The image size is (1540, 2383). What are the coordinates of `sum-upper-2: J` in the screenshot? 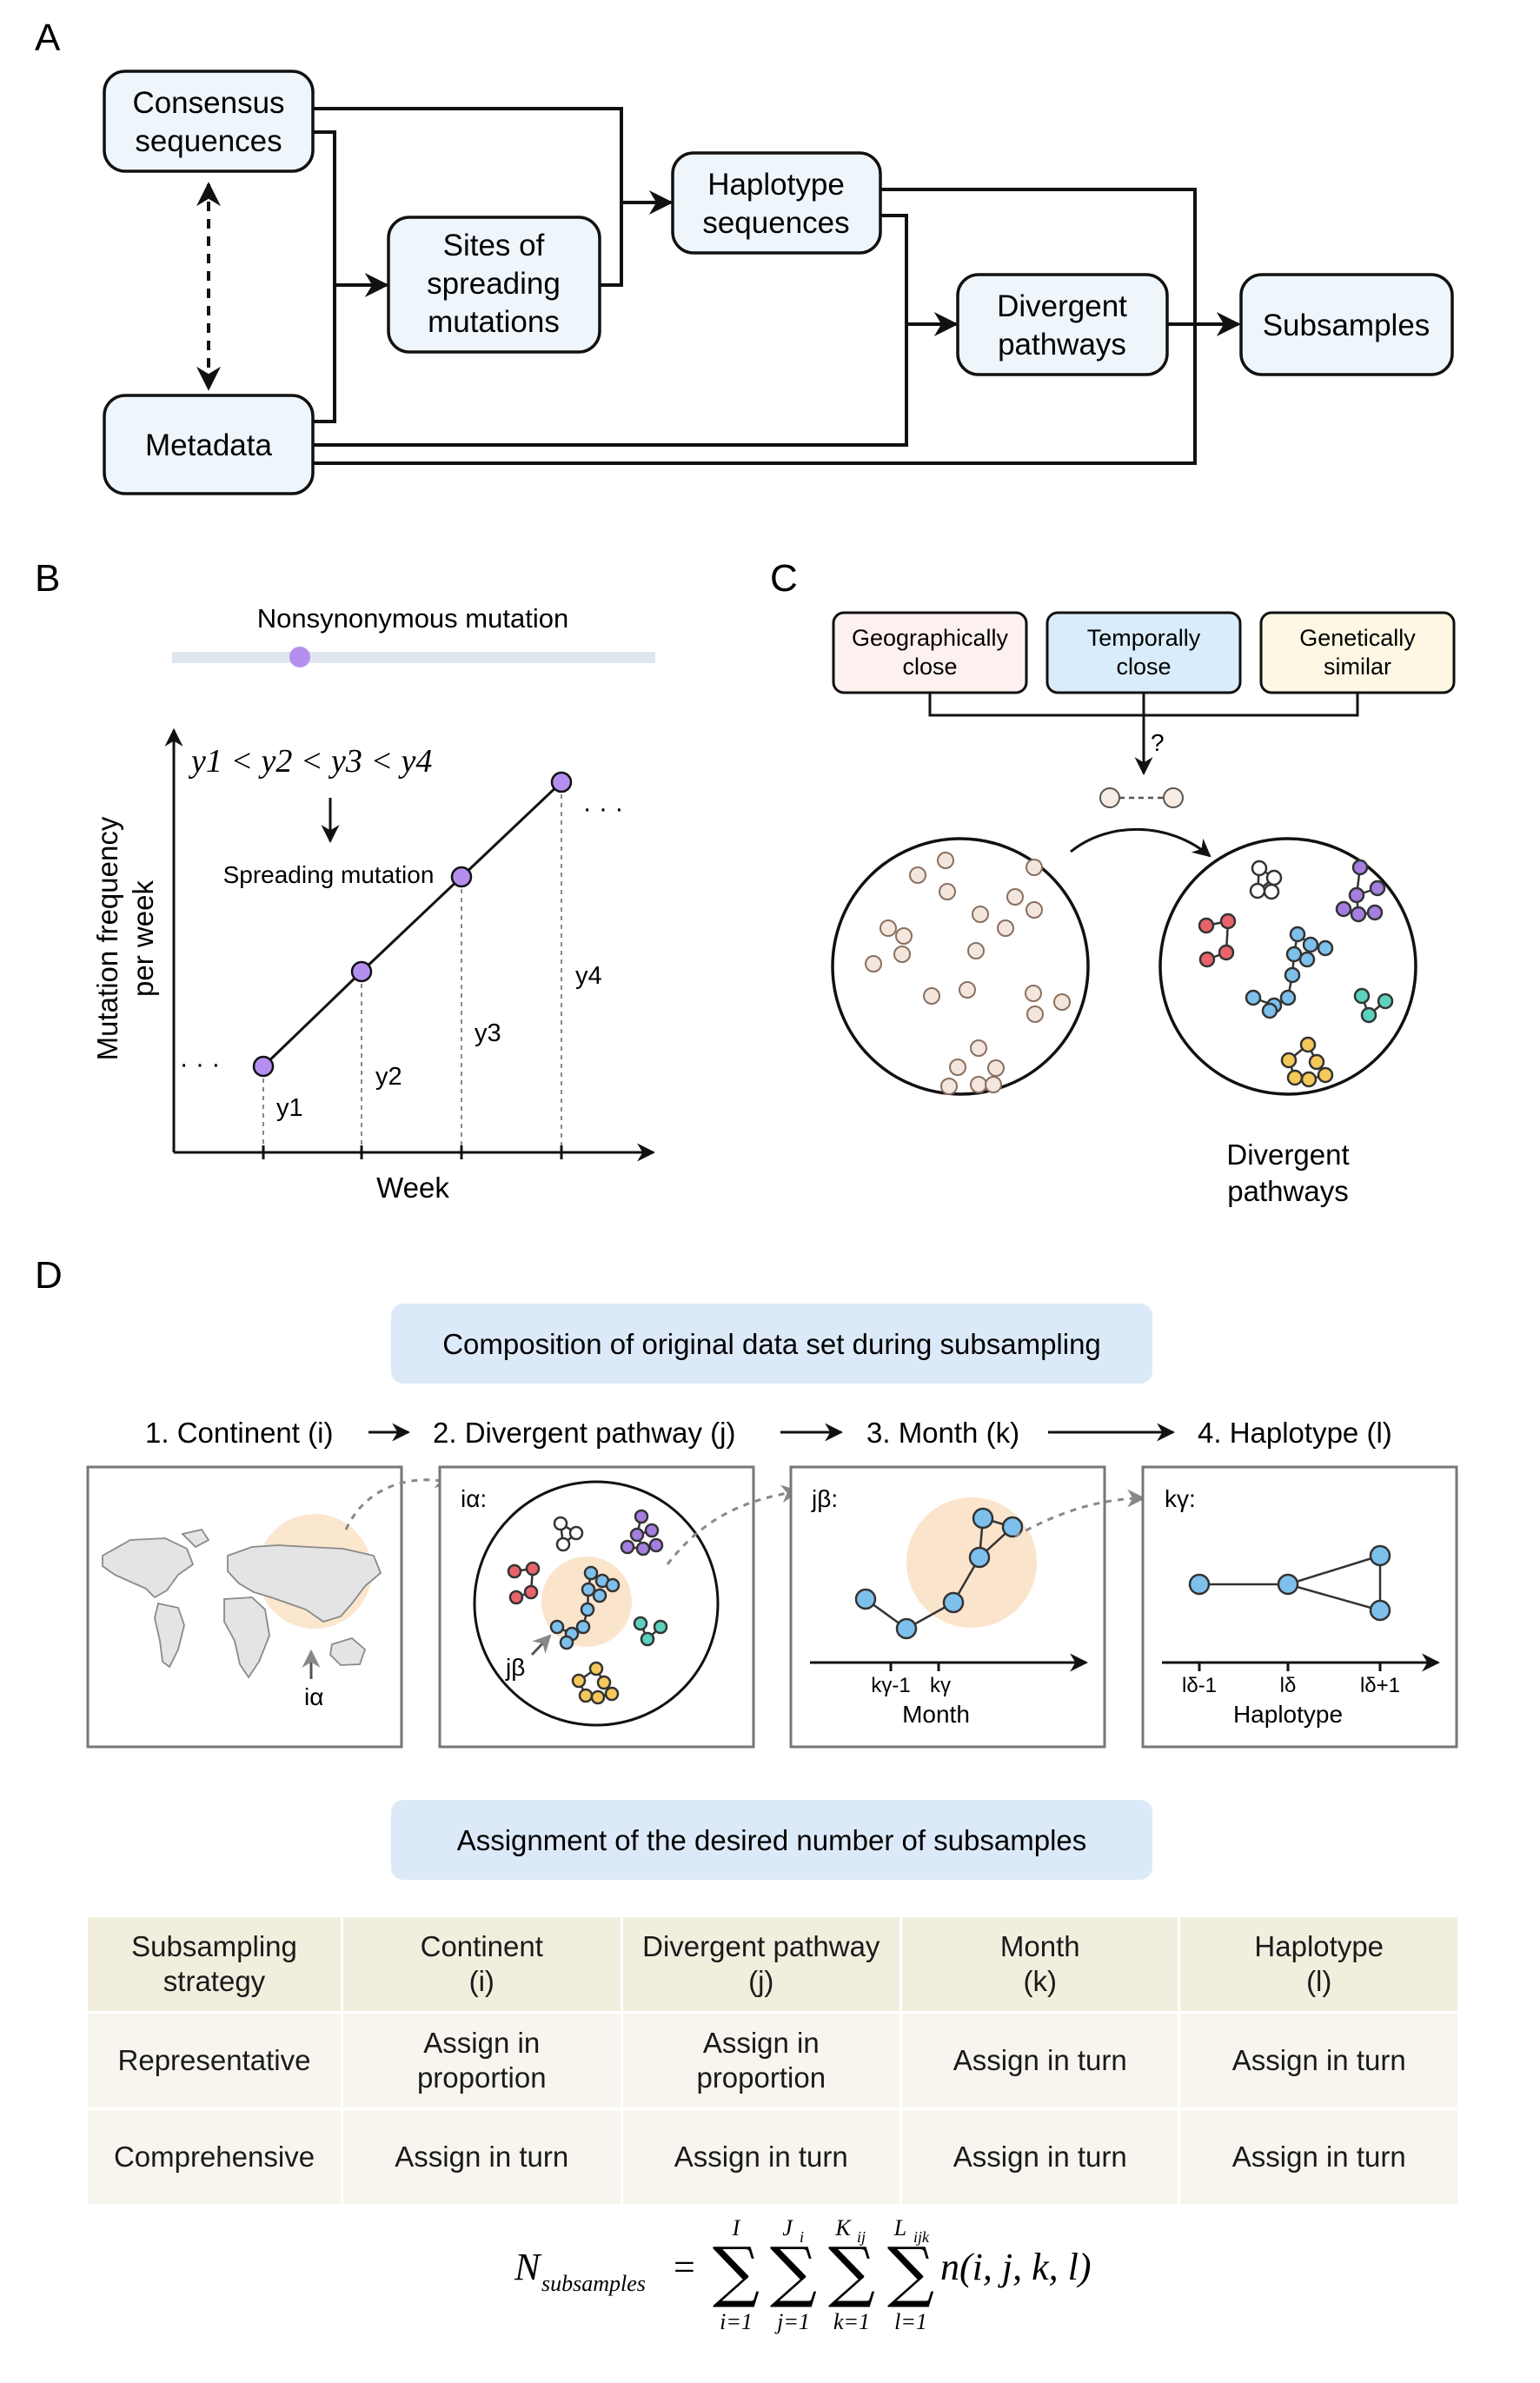 It's located at (787, 2227).